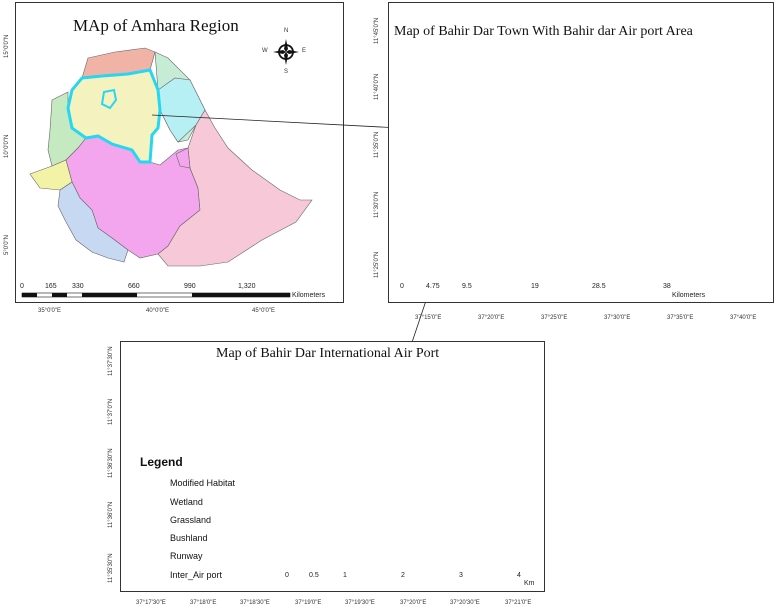  I want to click on airport-xtick-2: 37°18'30"E, so click(255, 603).